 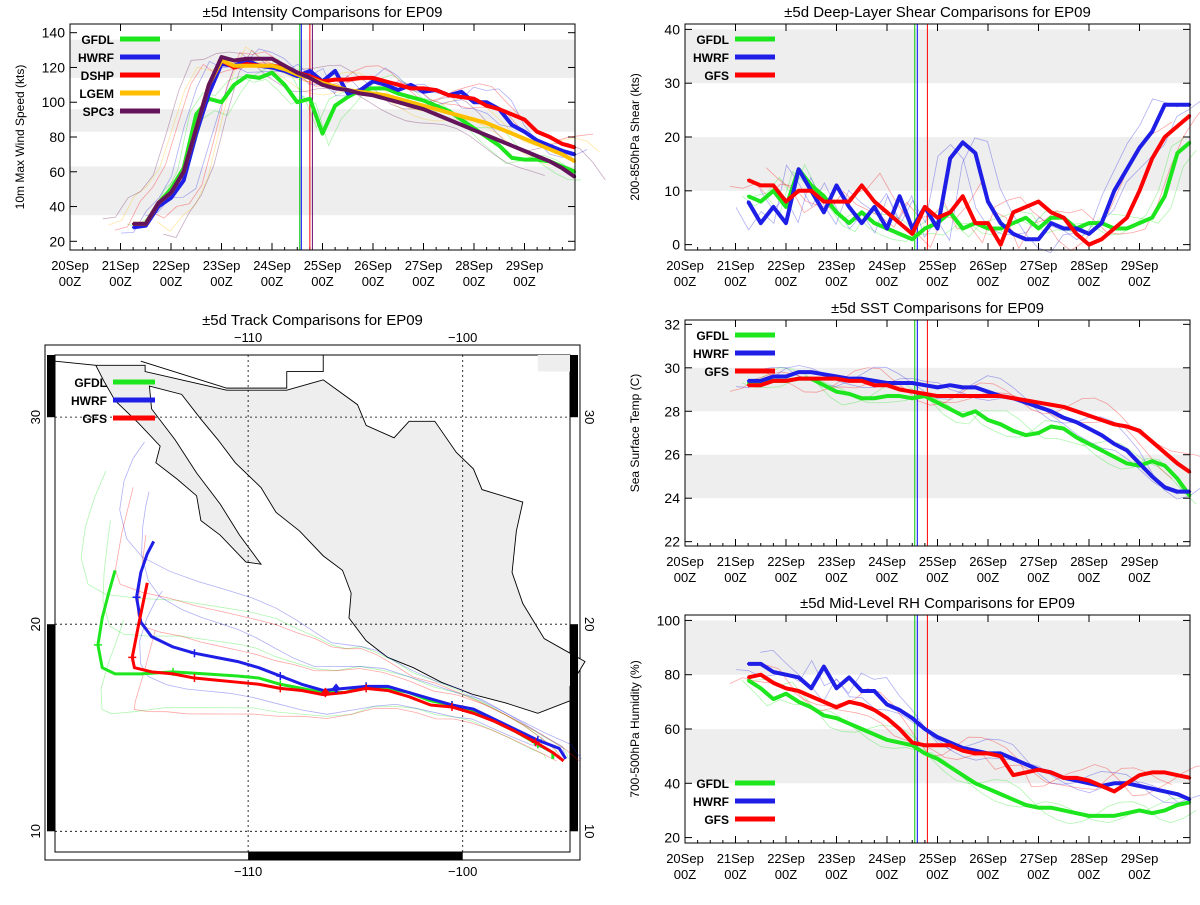 I want to click on sst-ytick-label: 24, so click(x=672, y=498).